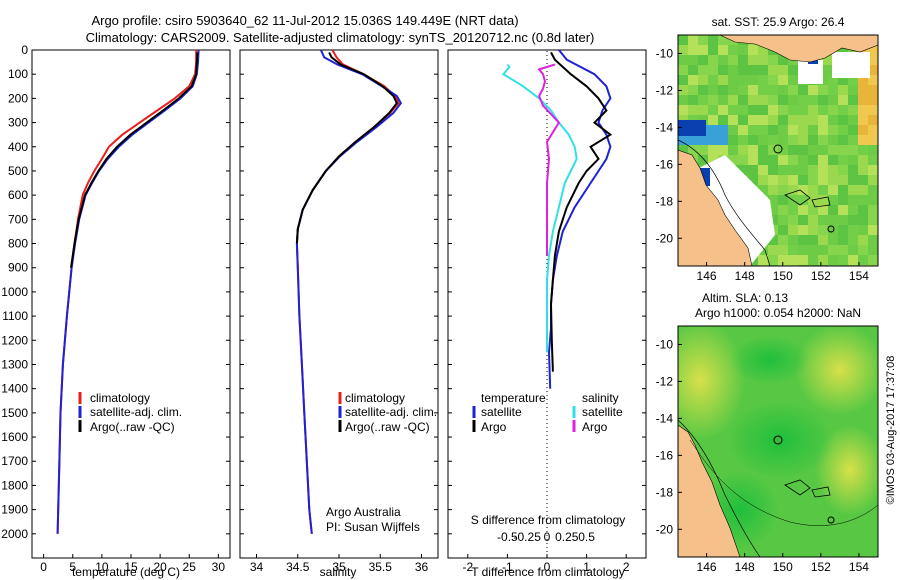 This screenshot has width=900, height=580. What do you see at coordinates (363, 512) in the screenshot?
I see `argo-australia-annotation: Argo Australia` at bounding box center [363, 512].